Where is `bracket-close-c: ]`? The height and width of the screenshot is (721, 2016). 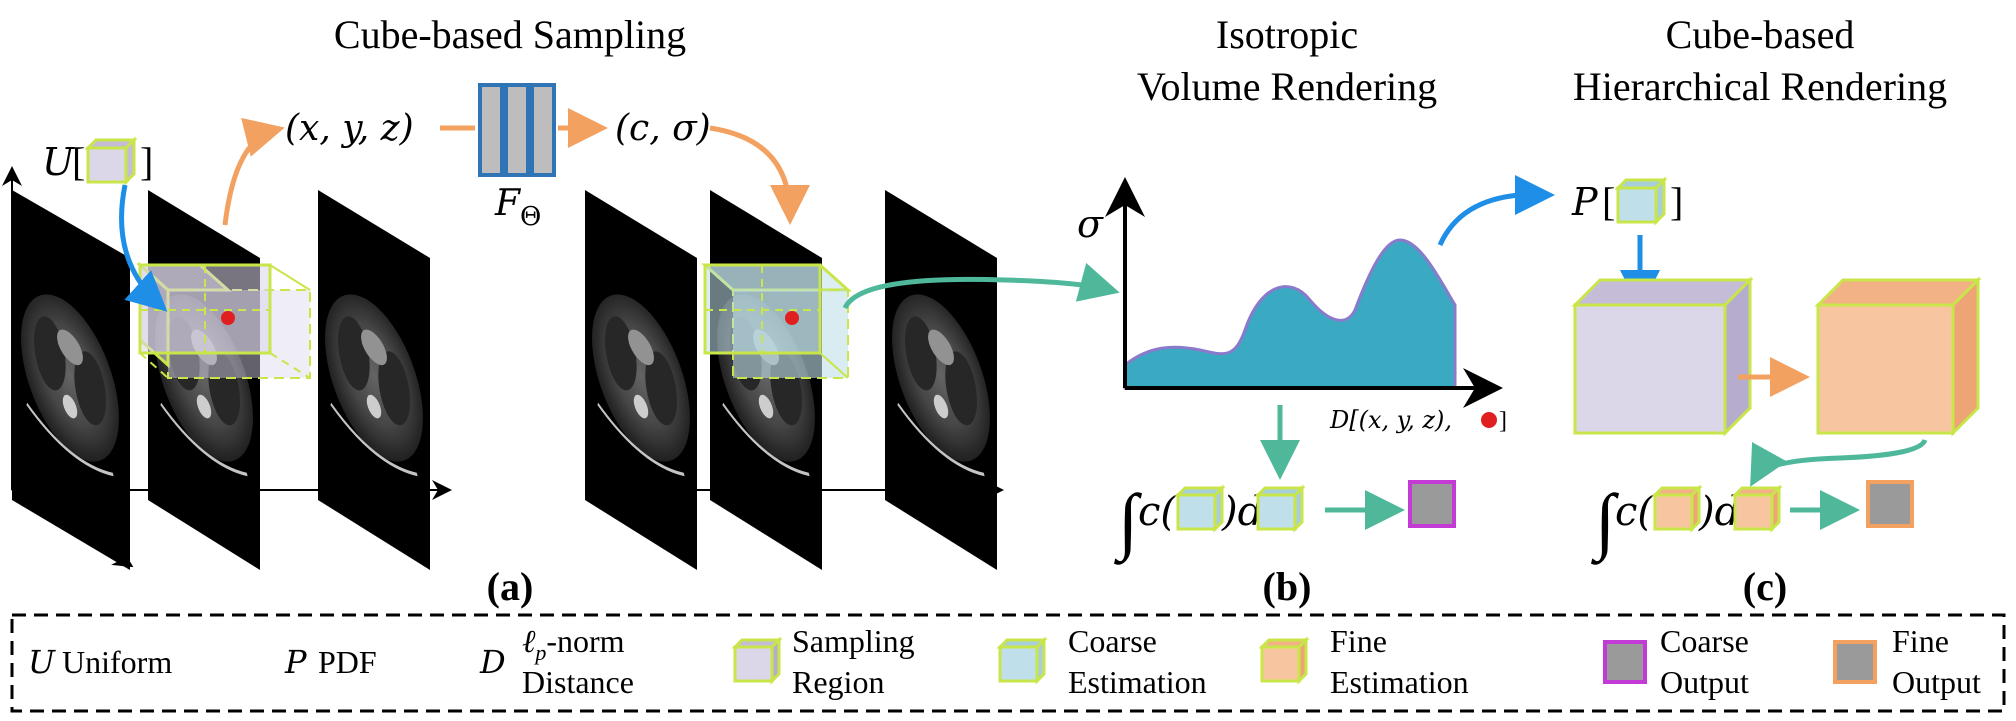 bracket-close-c: ] is located at coordinates (1676, 201).